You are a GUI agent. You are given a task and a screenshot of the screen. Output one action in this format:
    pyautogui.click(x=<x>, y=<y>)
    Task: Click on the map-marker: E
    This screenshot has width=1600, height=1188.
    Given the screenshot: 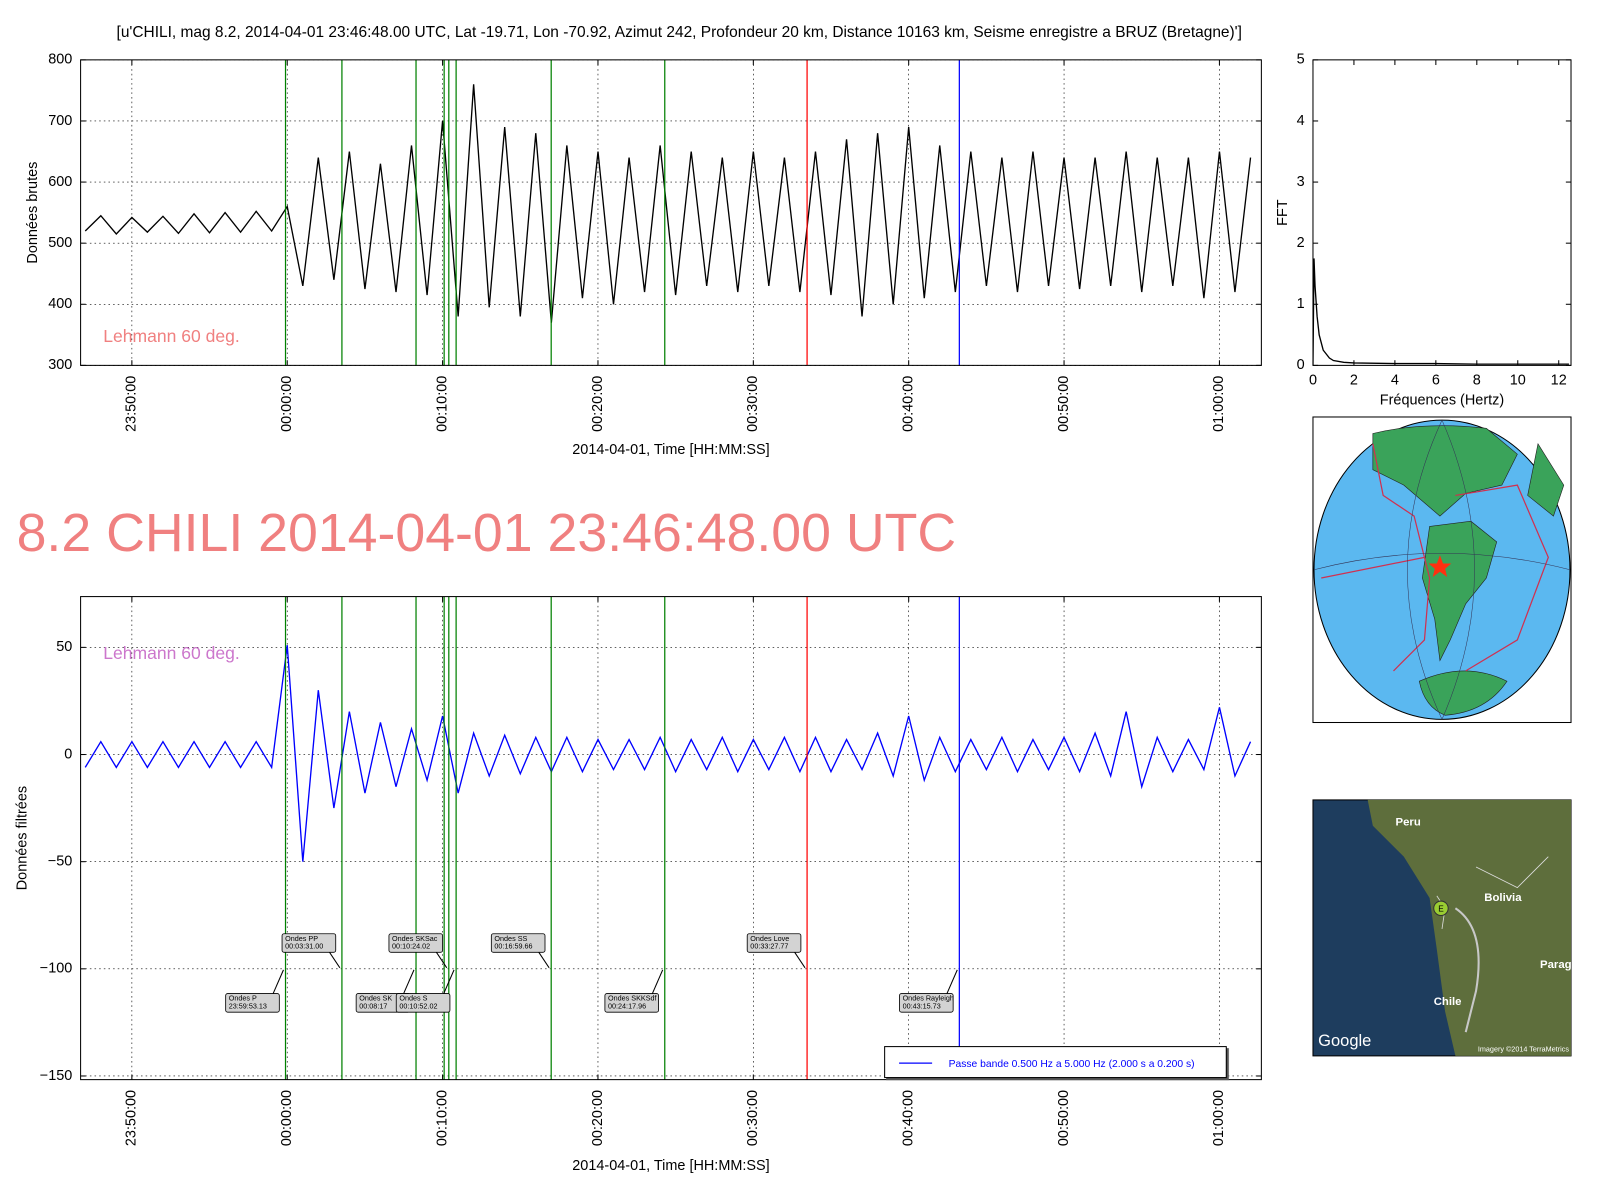 What is the action you would take?
    pyautogui.click(x=1441, y=908)
    